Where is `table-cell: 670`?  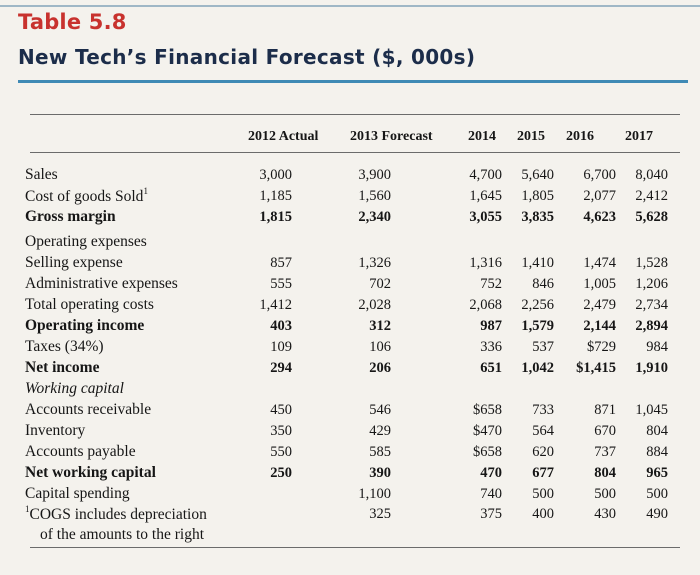 table-cell: 670 is located at coordinates (605, 431).